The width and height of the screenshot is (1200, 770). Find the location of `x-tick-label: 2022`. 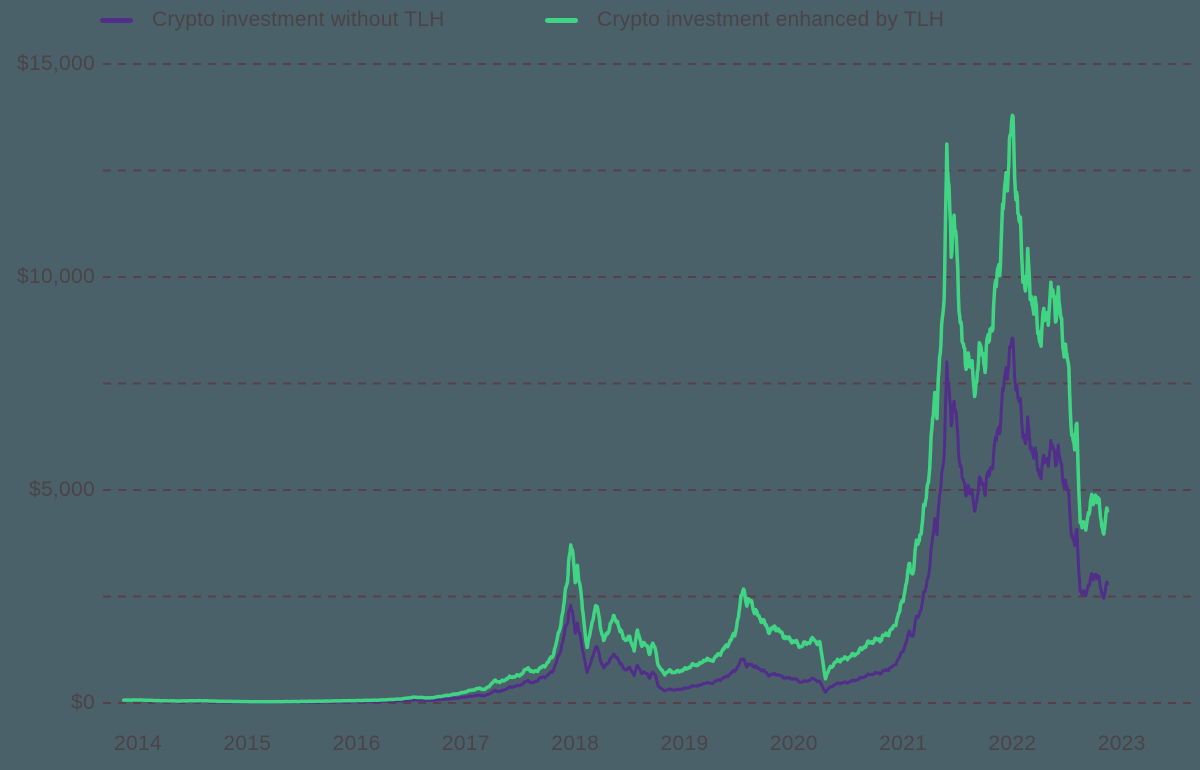

x-tick-label: 2022 is located at coordinates (1012, 743).